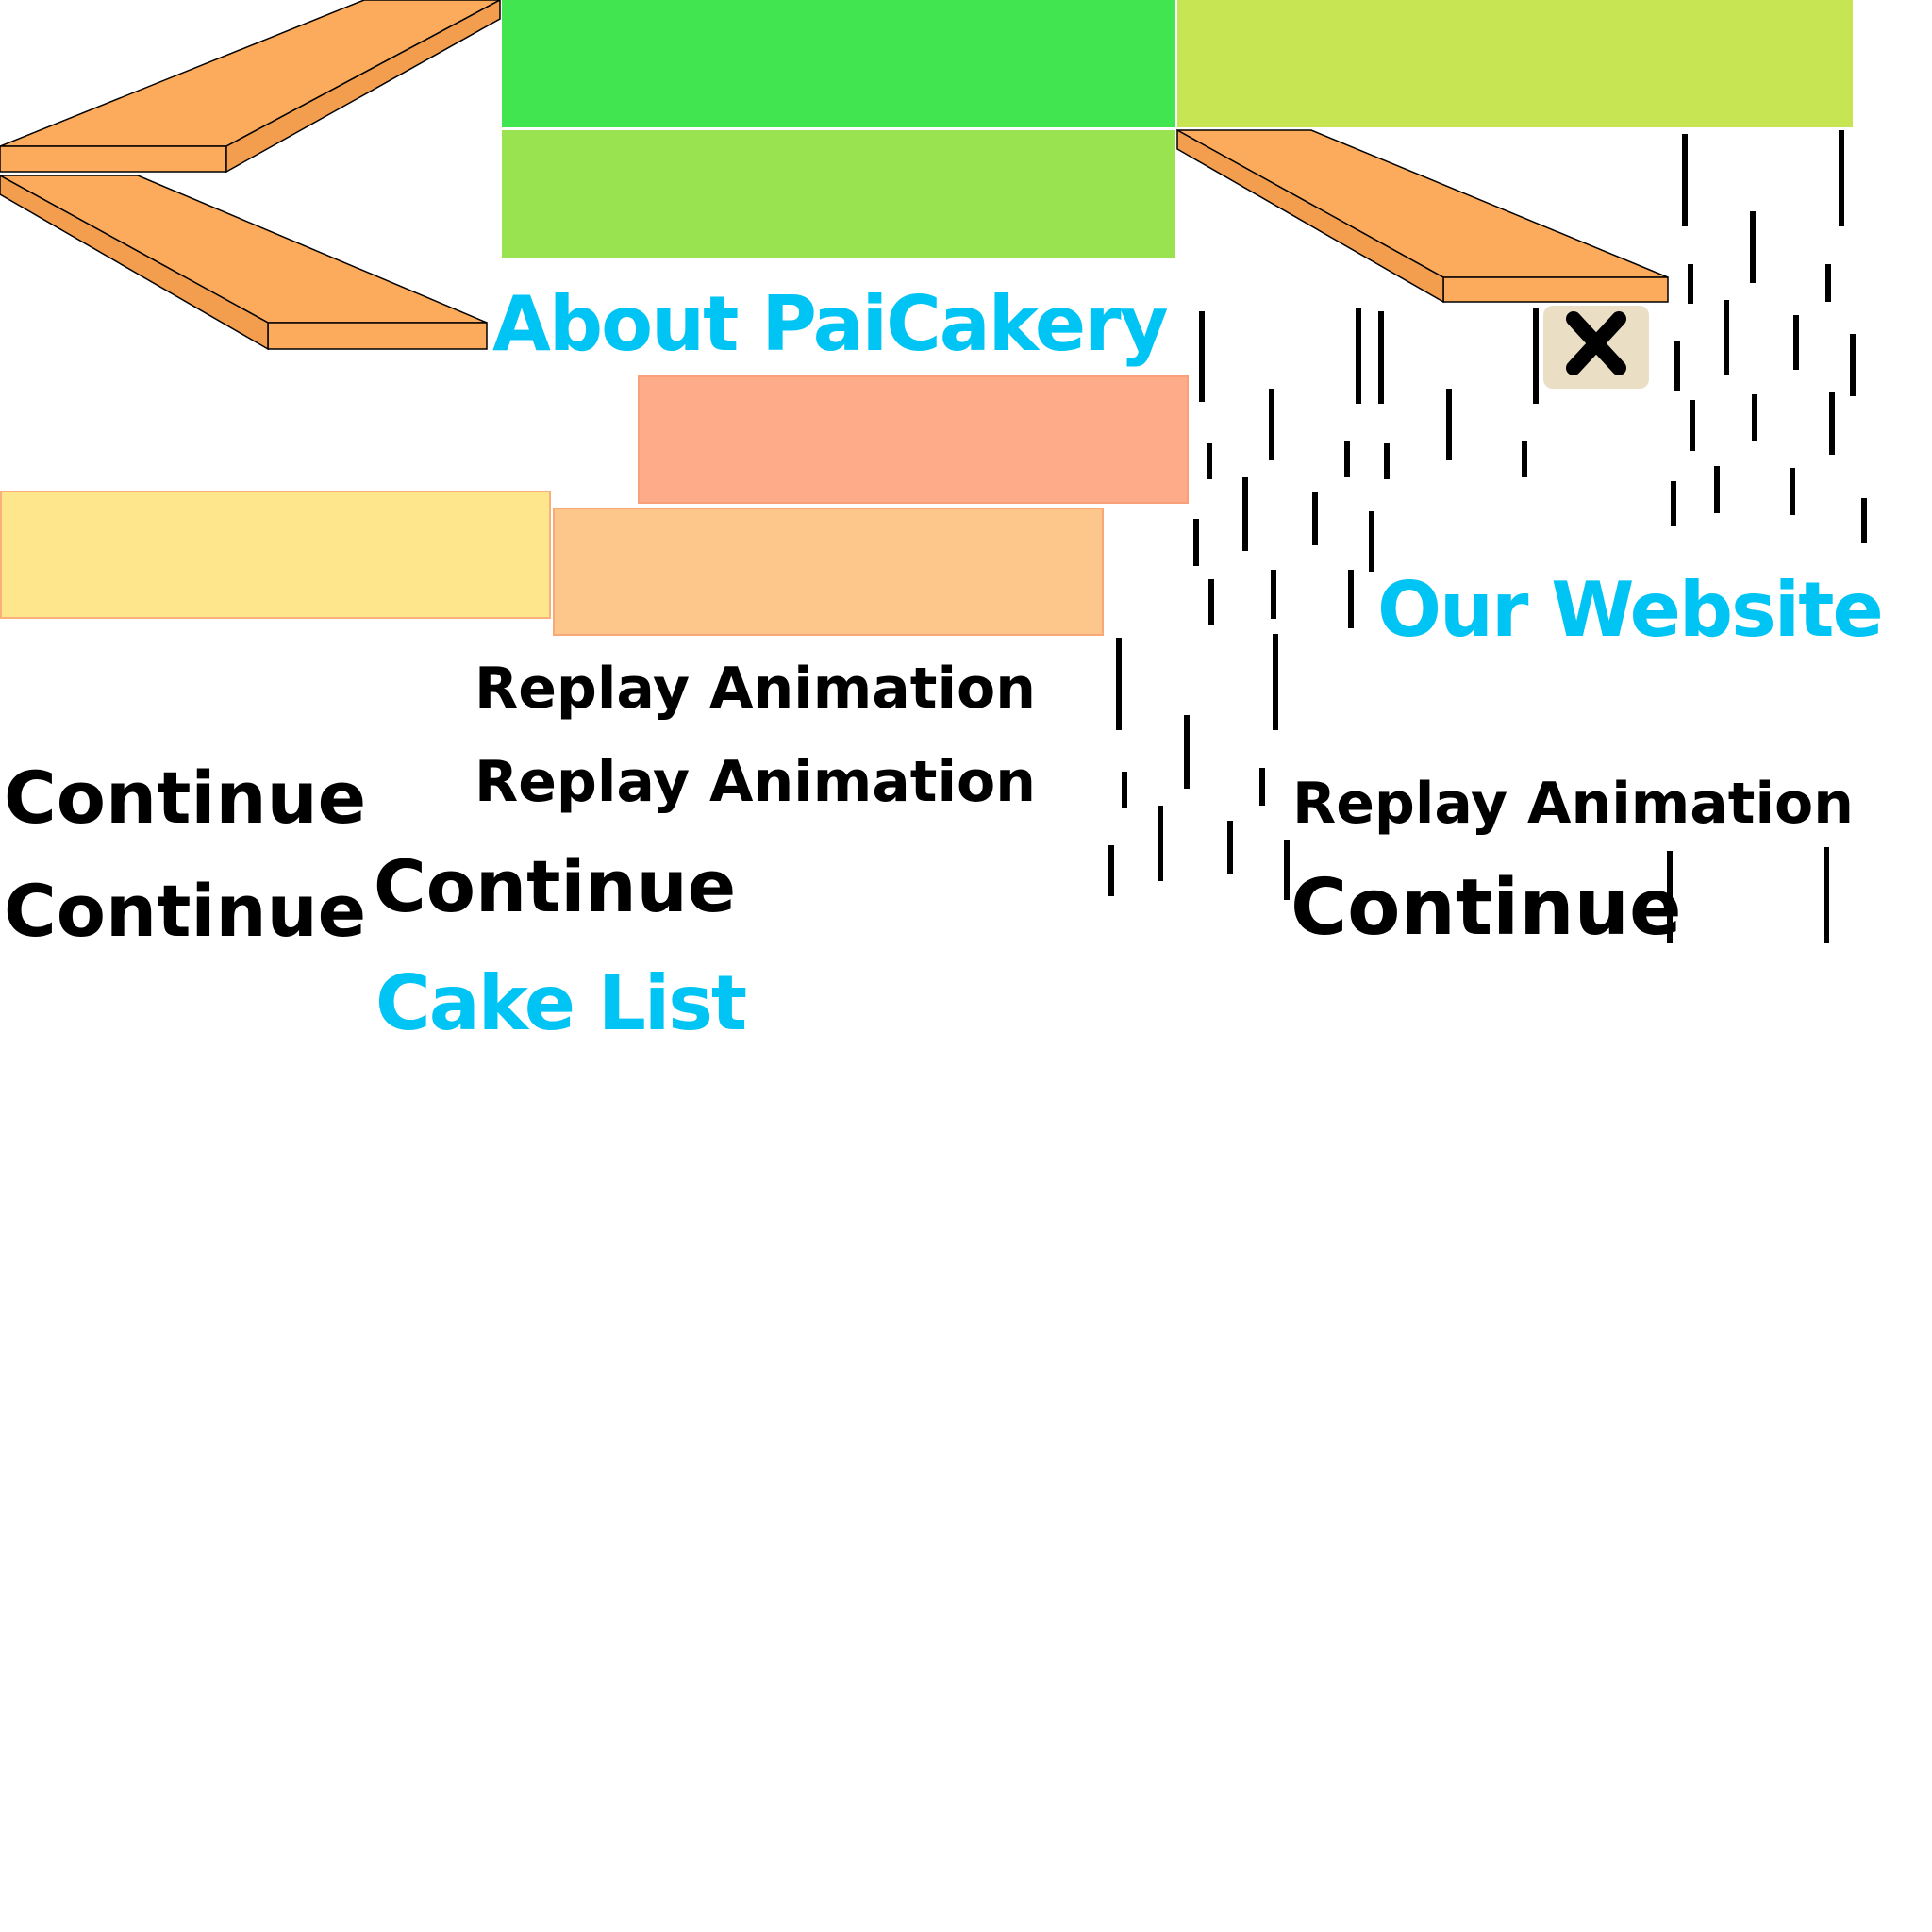  I want to click on green-yellow-block-top, so click(1515, 64).